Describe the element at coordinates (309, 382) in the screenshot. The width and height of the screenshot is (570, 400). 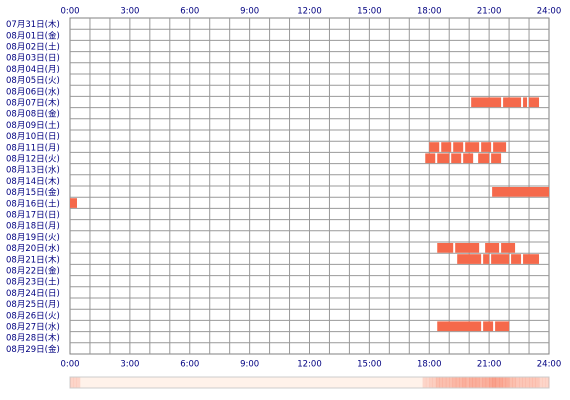
I see `summary-strip` at that location.